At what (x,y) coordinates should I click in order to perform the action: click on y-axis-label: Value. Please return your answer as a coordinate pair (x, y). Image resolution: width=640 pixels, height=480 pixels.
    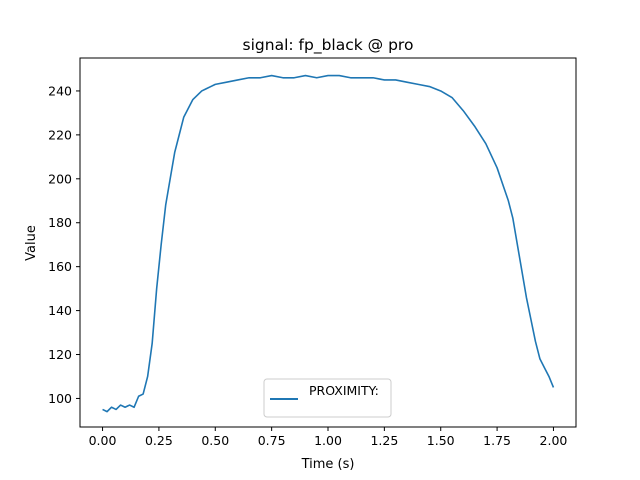
    Looking at the image, I should click on (31, 243).